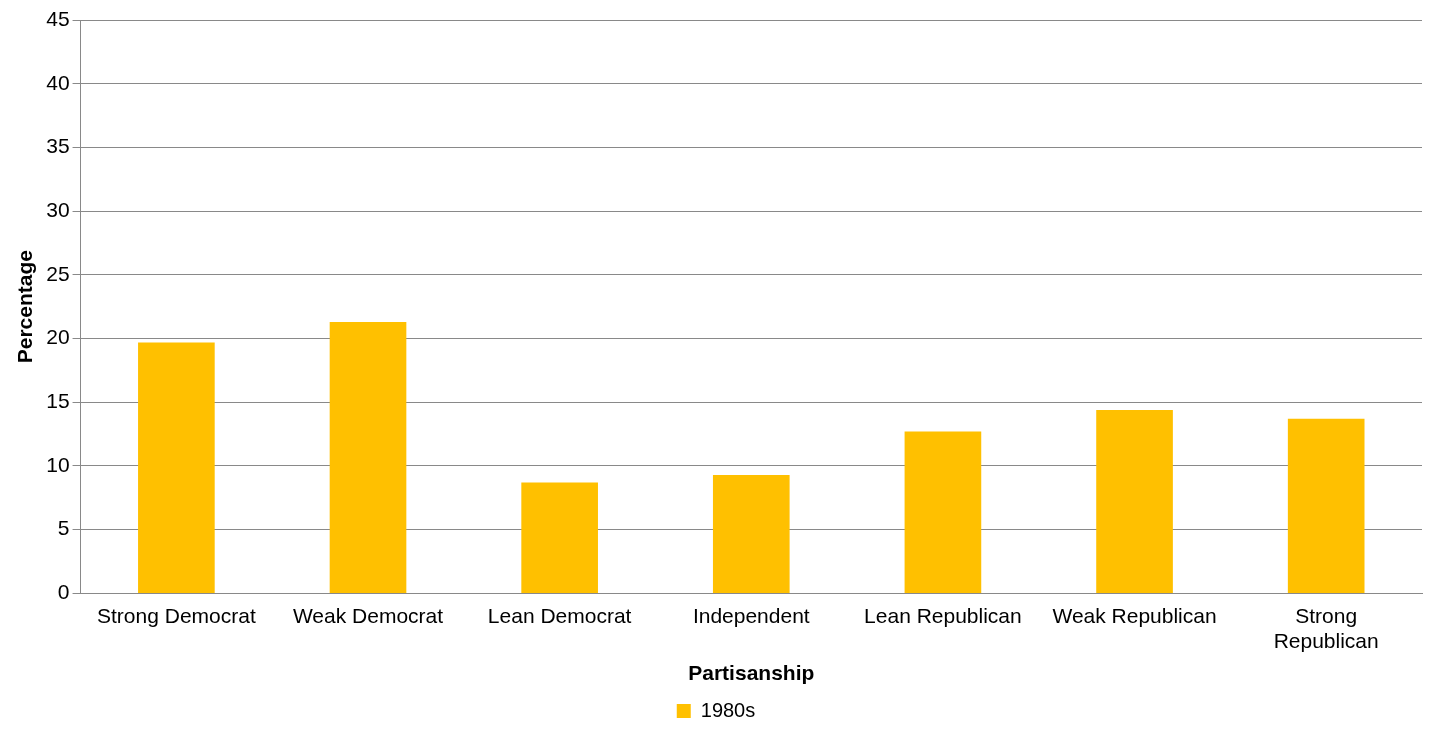 This screenshot has width=1452, height=741. Describe the element at coordinates (728, 709) in the screenshot. I see `legend-label: 1980s` at that location.